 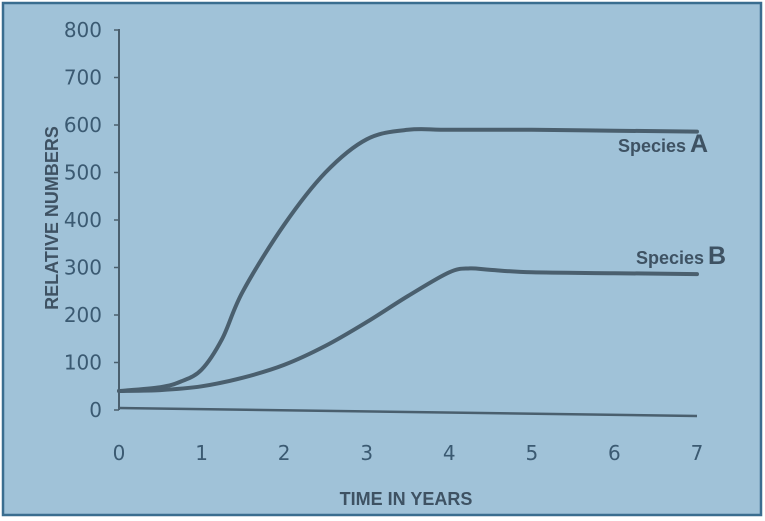 I want to click on series-label-letter: B, so click(x=717, y=256).